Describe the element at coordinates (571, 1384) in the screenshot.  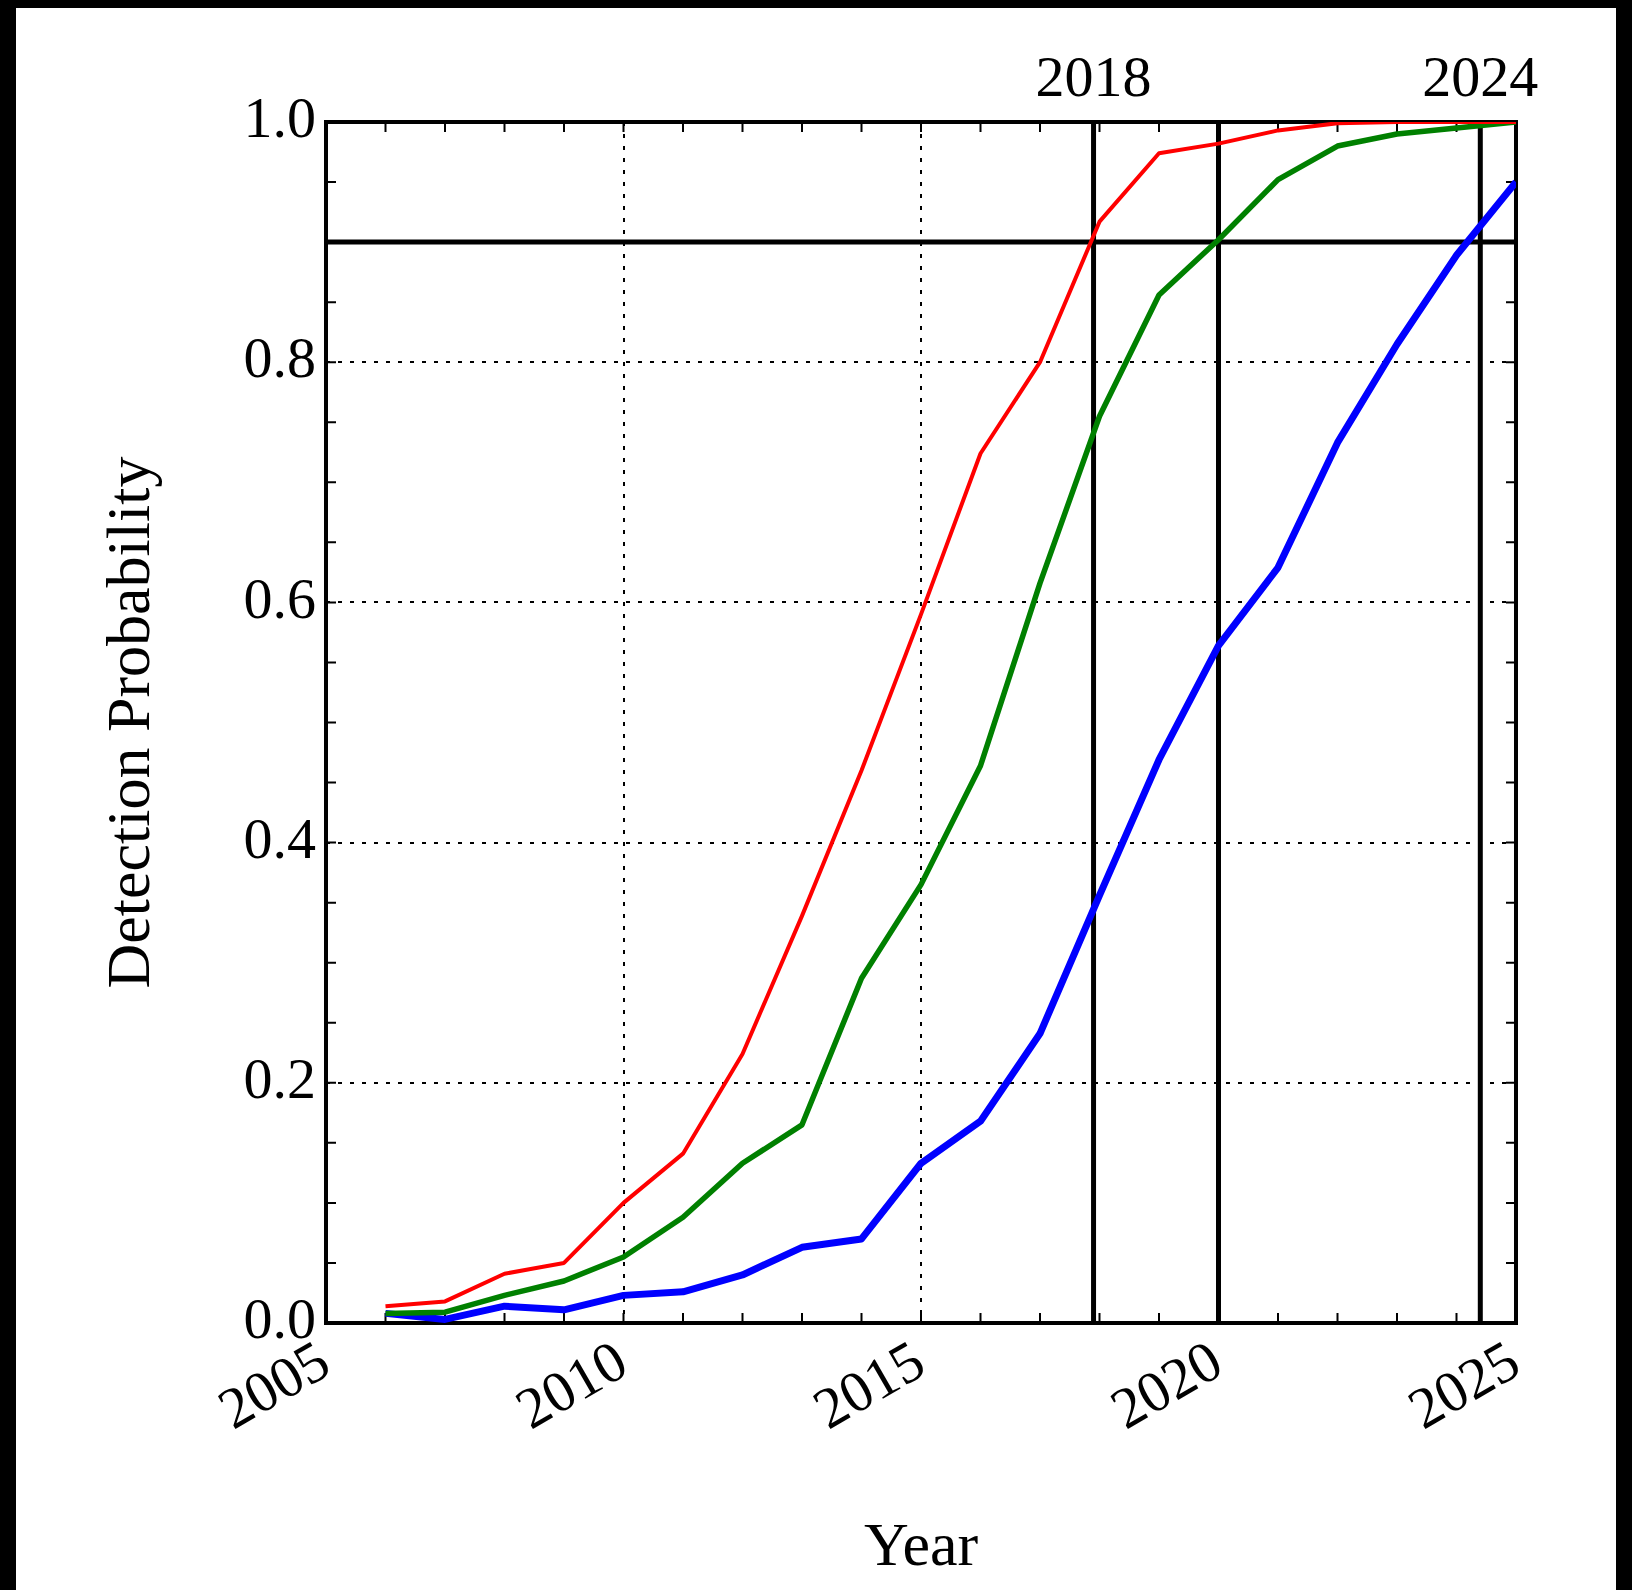
I see `x-tick-label: 2010` at that location.